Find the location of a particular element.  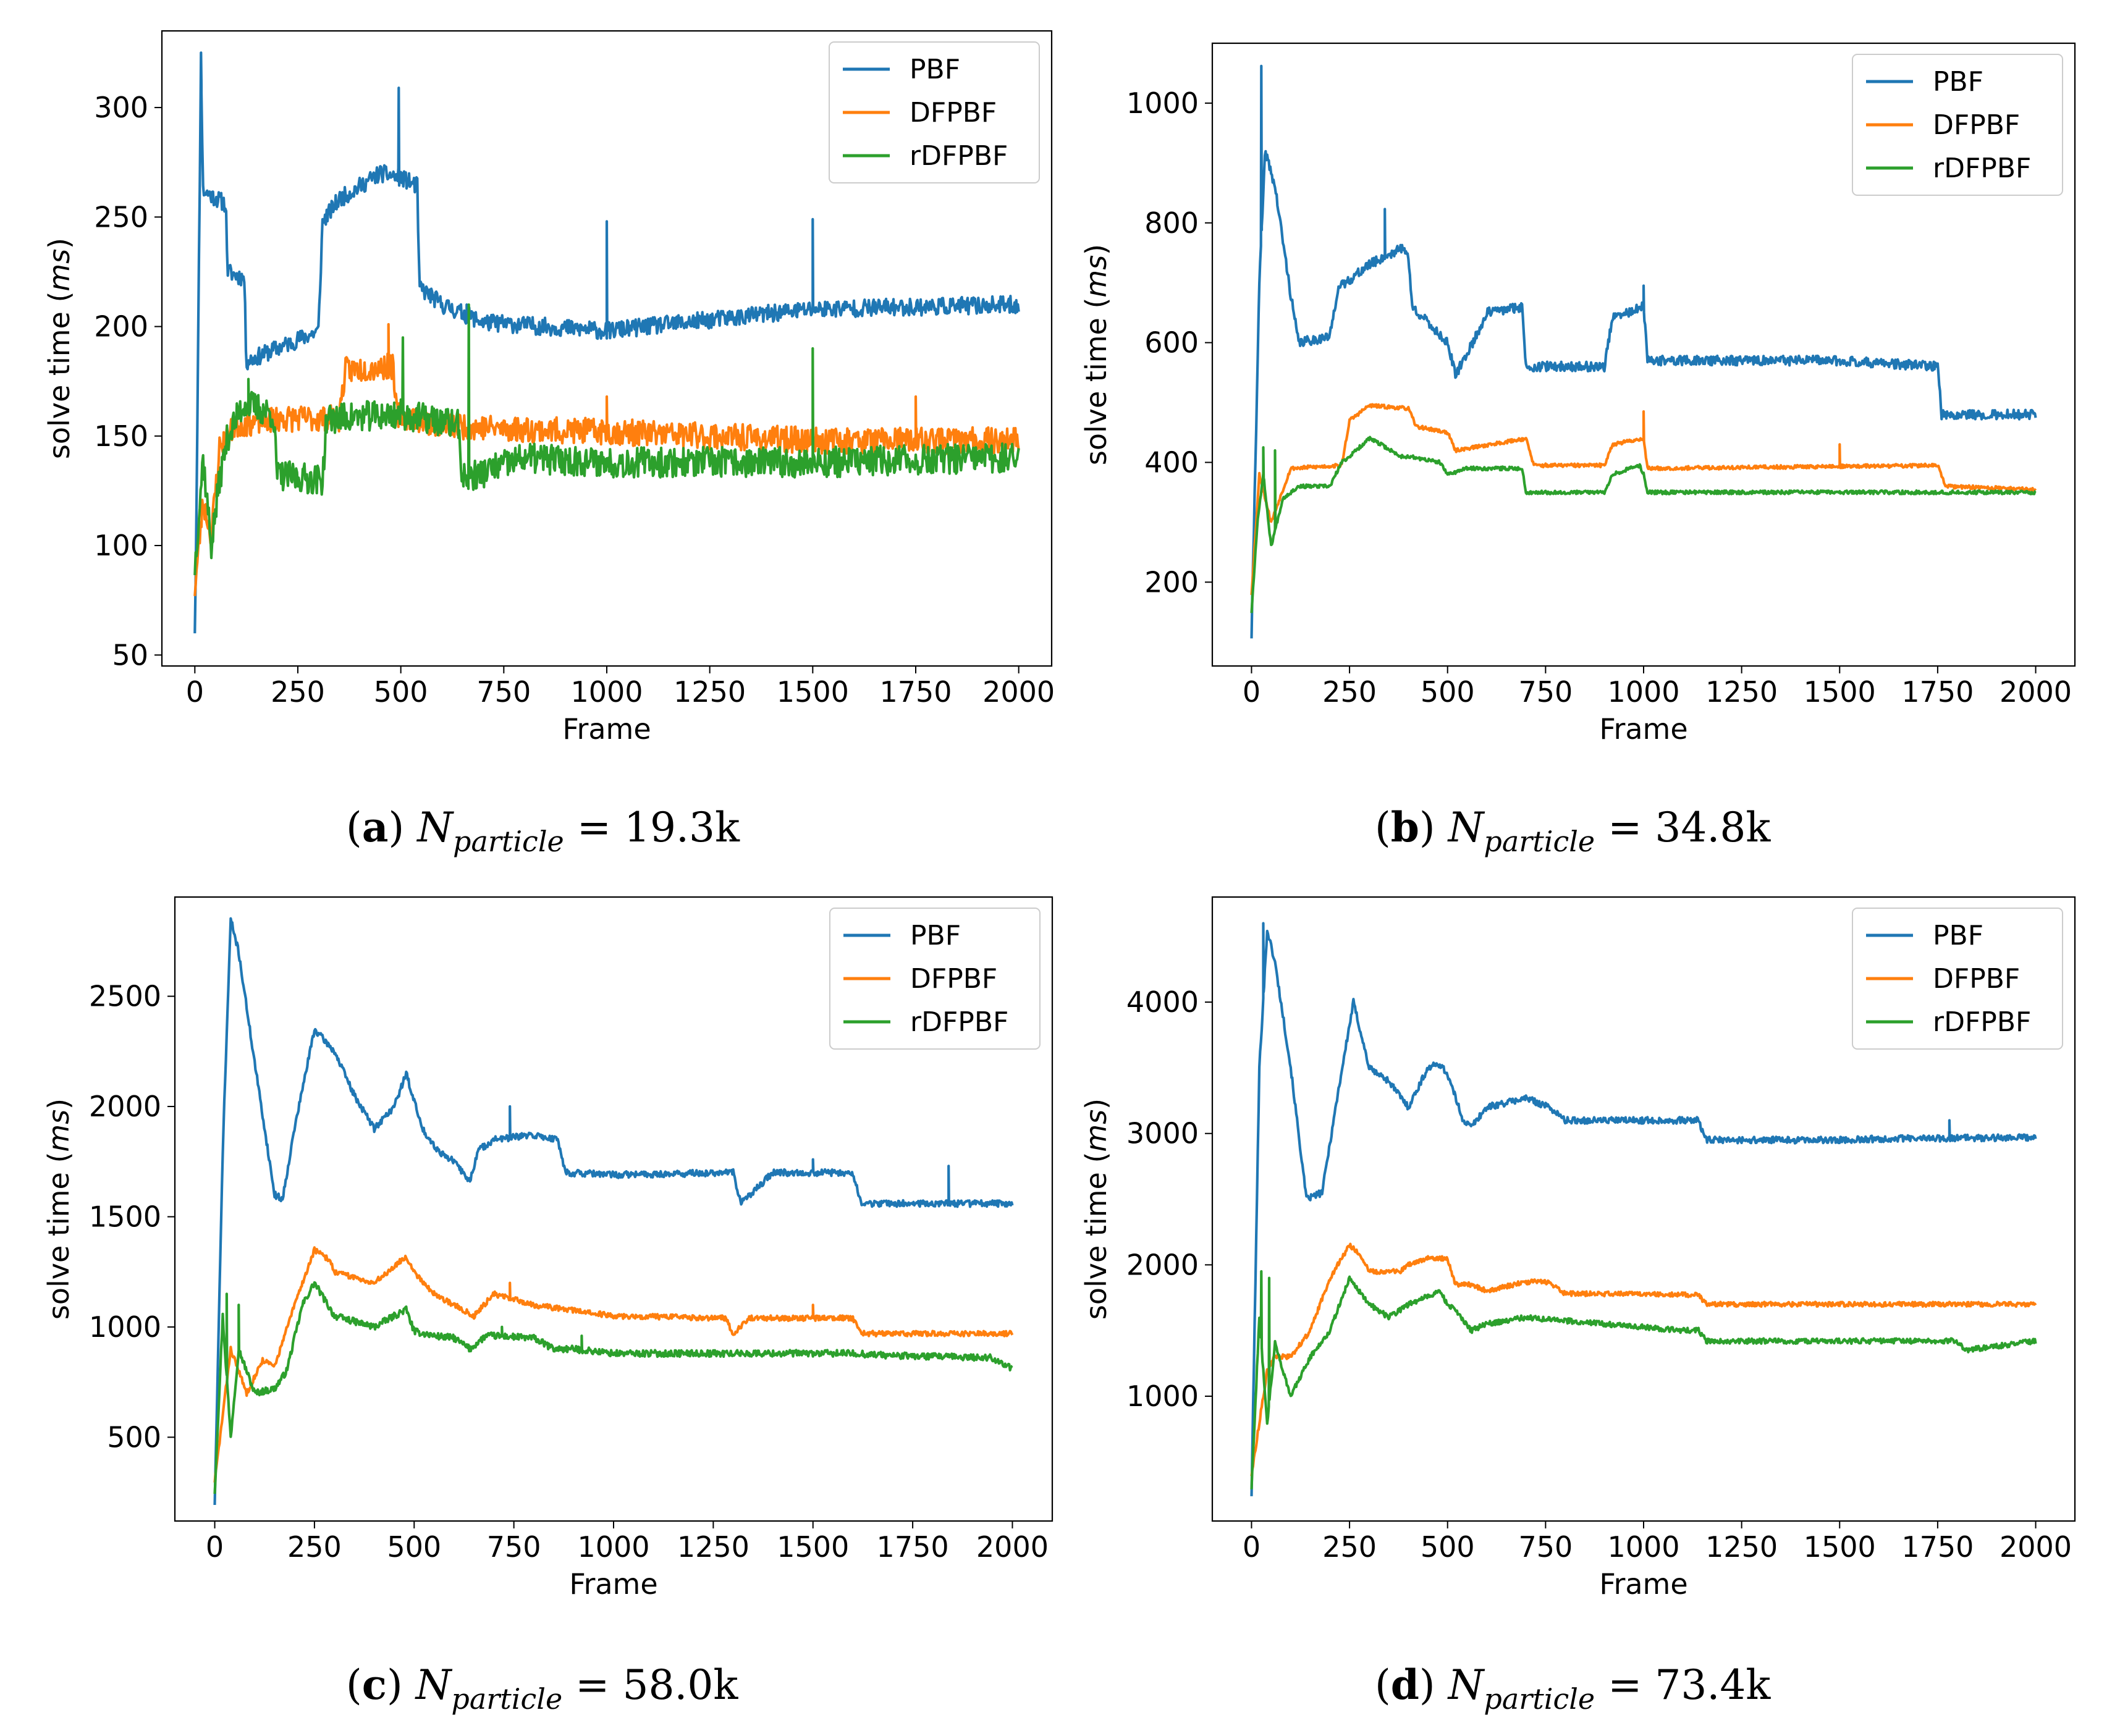

caption-b: (b) Nparticle = 34.8k is located at coordinates (1573, 830).